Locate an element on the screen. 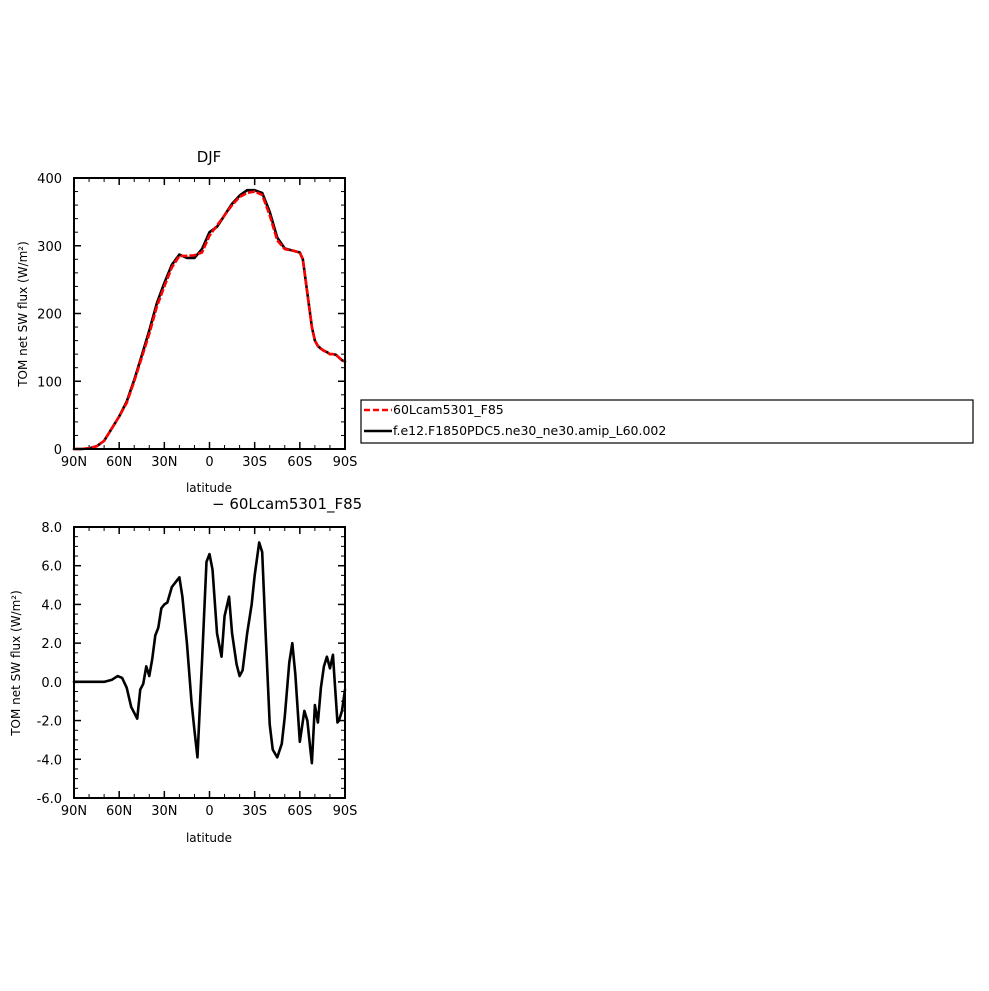  bottom-y-tick-label: 8.0 is located at coordinates (51, 528).